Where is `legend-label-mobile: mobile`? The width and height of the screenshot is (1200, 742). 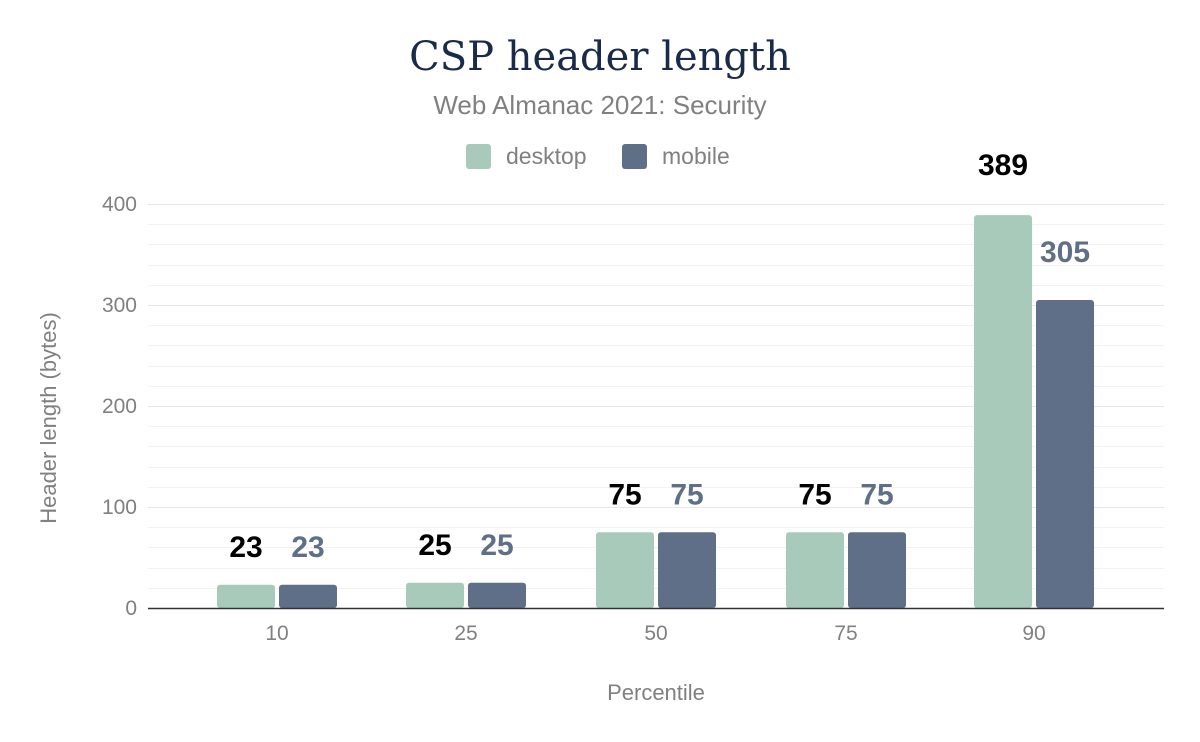
legend-label-mobile: mobile is located at coordinates (696, 156).